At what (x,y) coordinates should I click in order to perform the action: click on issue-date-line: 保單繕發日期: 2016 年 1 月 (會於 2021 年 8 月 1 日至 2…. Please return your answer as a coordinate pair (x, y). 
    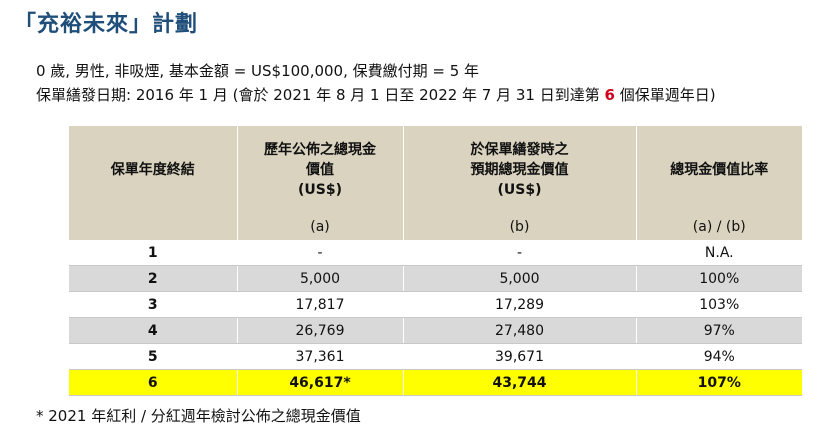
    Looking at the image, I should click on (376, 94).